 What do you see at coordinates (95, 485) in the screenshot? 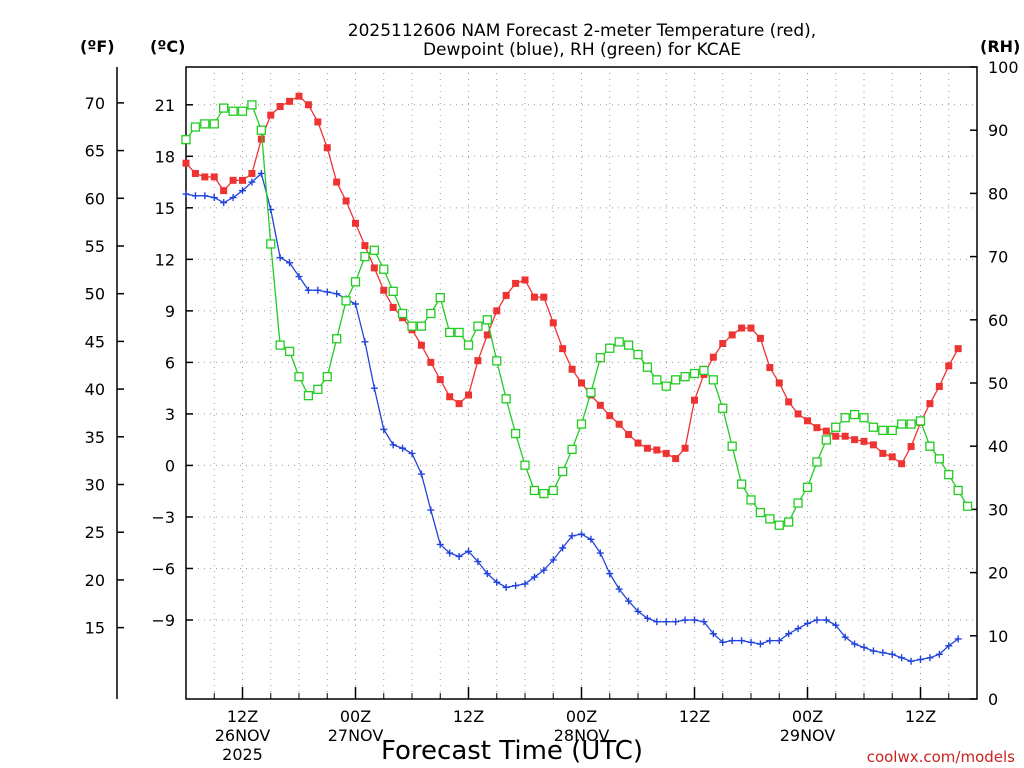
I see `f-tick-label: 30` at bounding box center [95, 485].